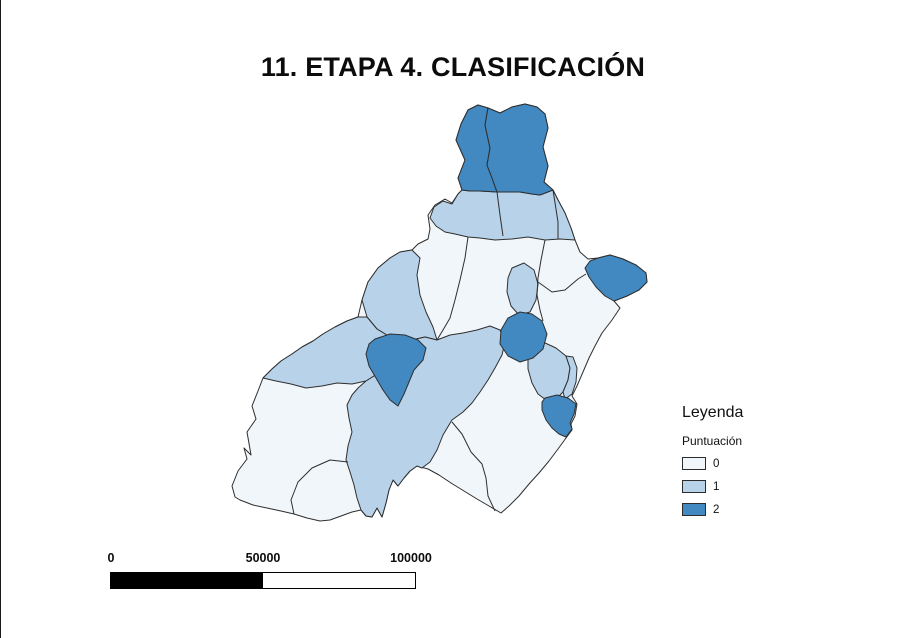  I want to click on map-region-center-oval, so click(522, 289).